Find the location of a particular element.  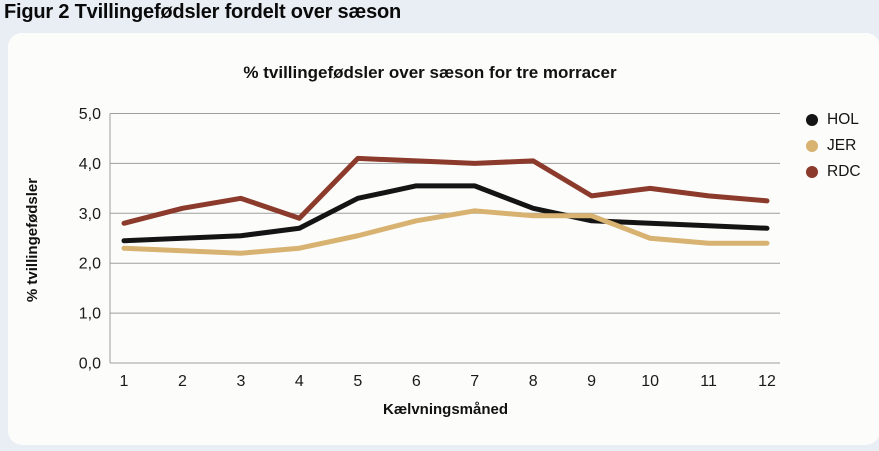

x-tick-label: 7 is located at coordinates (474, 381).